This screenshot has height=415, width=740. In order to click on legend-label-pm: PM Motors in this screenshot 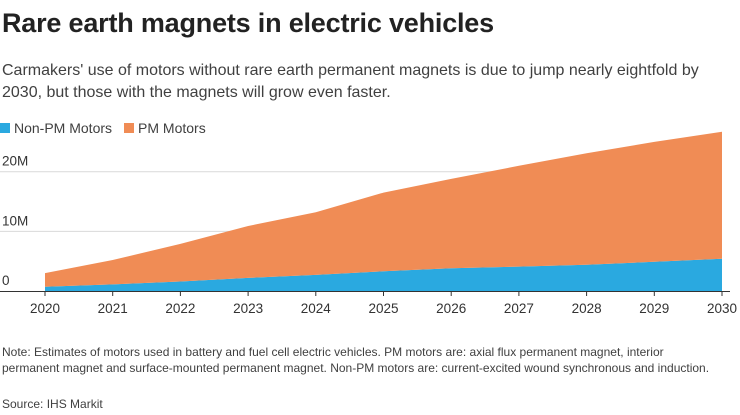, I will do `click(172, 128)`.